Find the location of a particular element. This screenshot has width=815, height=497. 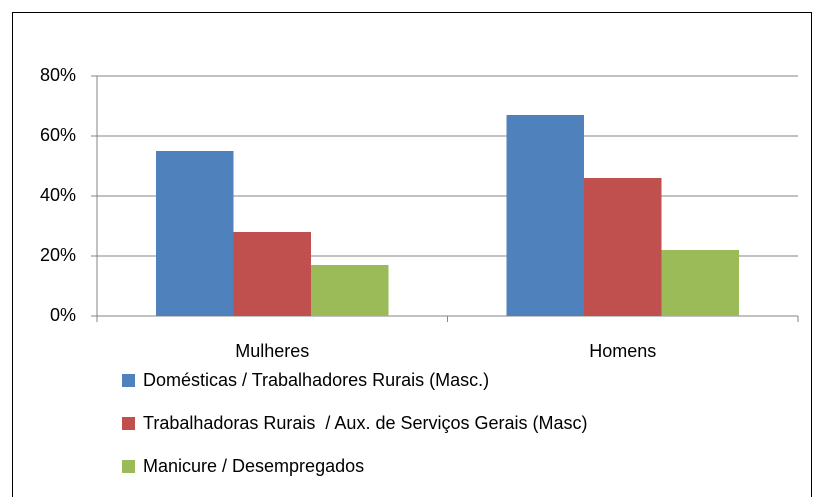

legend-label: Manicure / Desempregados is located at coordinates (253, 466).